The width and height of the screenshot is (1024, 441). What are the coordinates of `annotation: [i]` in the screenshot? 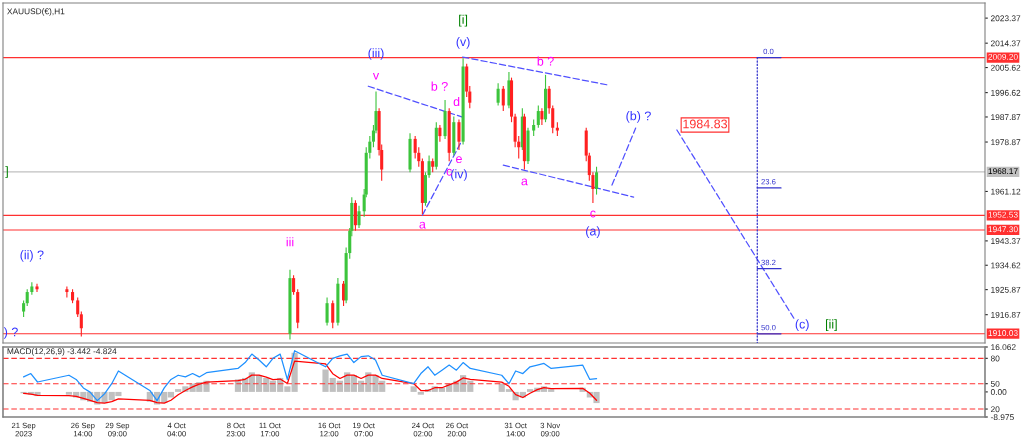 It's located at (463, 20).